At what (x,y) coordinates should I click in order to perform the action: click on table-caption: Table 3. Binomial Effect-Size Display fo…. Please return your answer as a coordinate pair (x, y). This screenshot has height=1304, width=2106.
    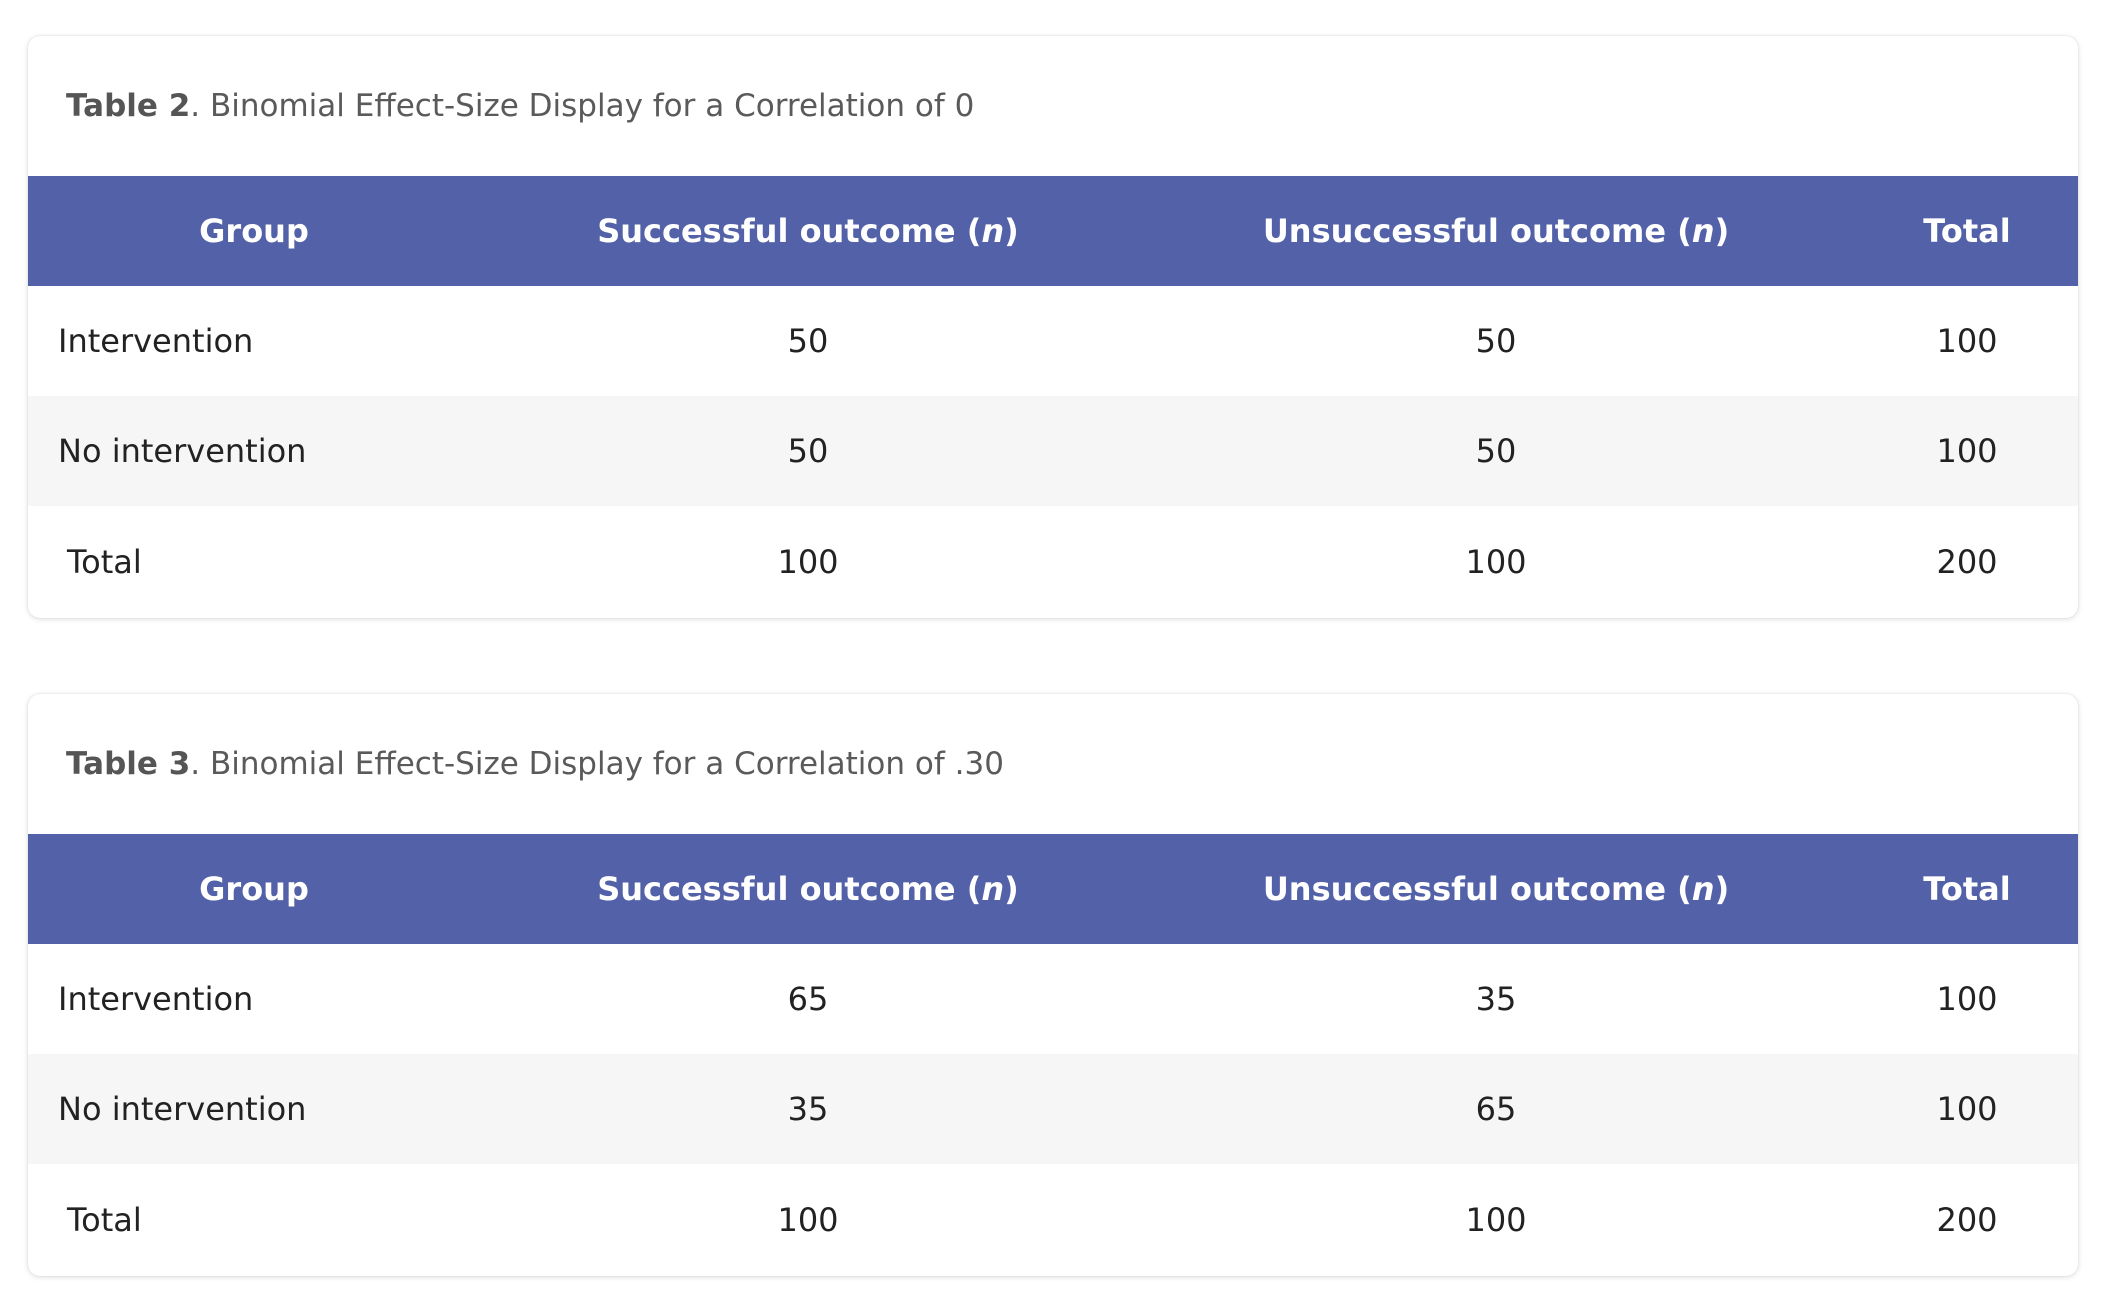
    Looking at the image, I should click on (1053, 764).